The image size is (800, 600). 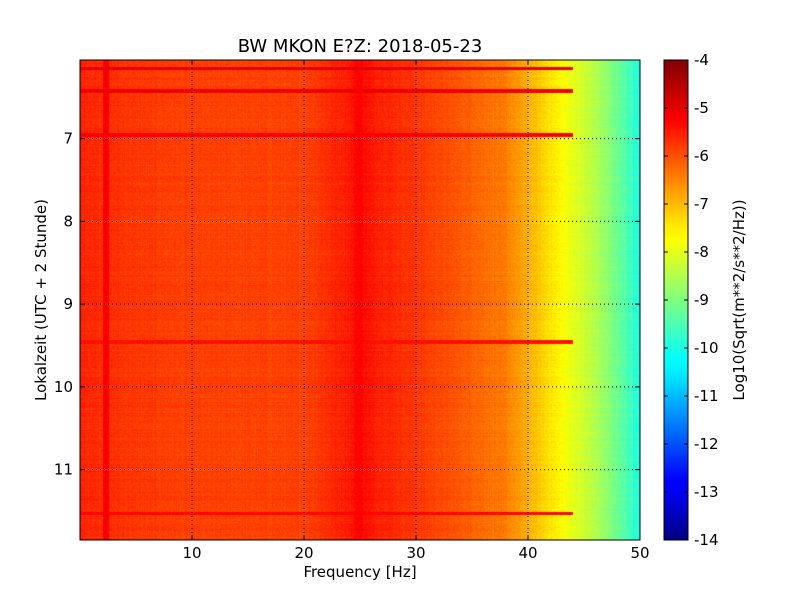 What do you see at coordinates (701, 252) in the screenshot?
I see `colorbar-tick-label: -8` at bounding box center [701, 252].